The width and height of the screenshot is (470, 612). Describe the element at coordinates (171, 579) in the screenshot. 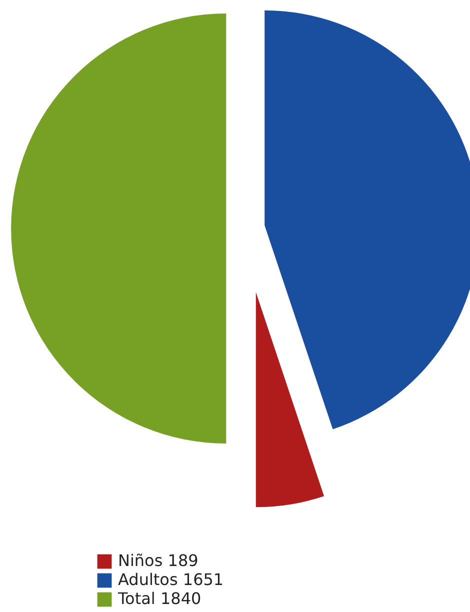

I see `legend-label: Adultos 1651` at that location.